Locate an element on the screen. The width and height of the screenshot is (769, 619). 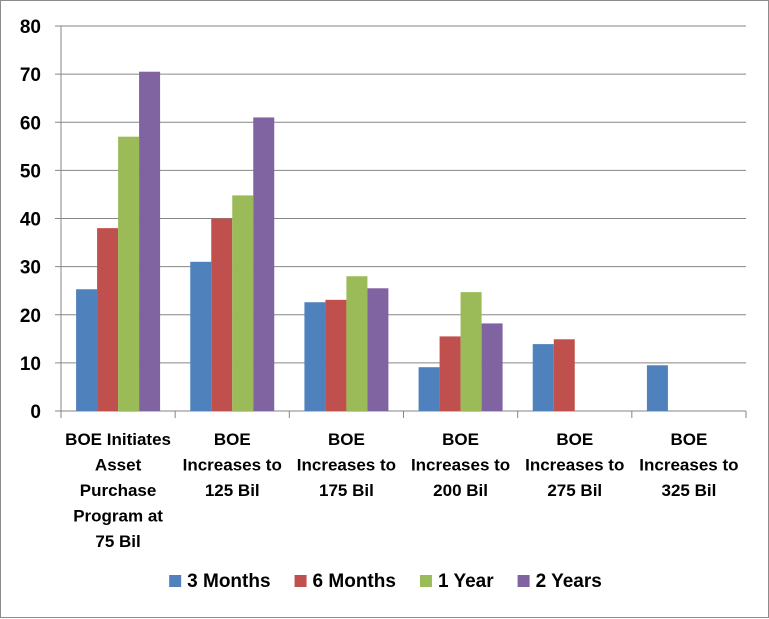
legend: 3 Months 6 Months 1 Year 2 Years is located at coordinates (385, 581).